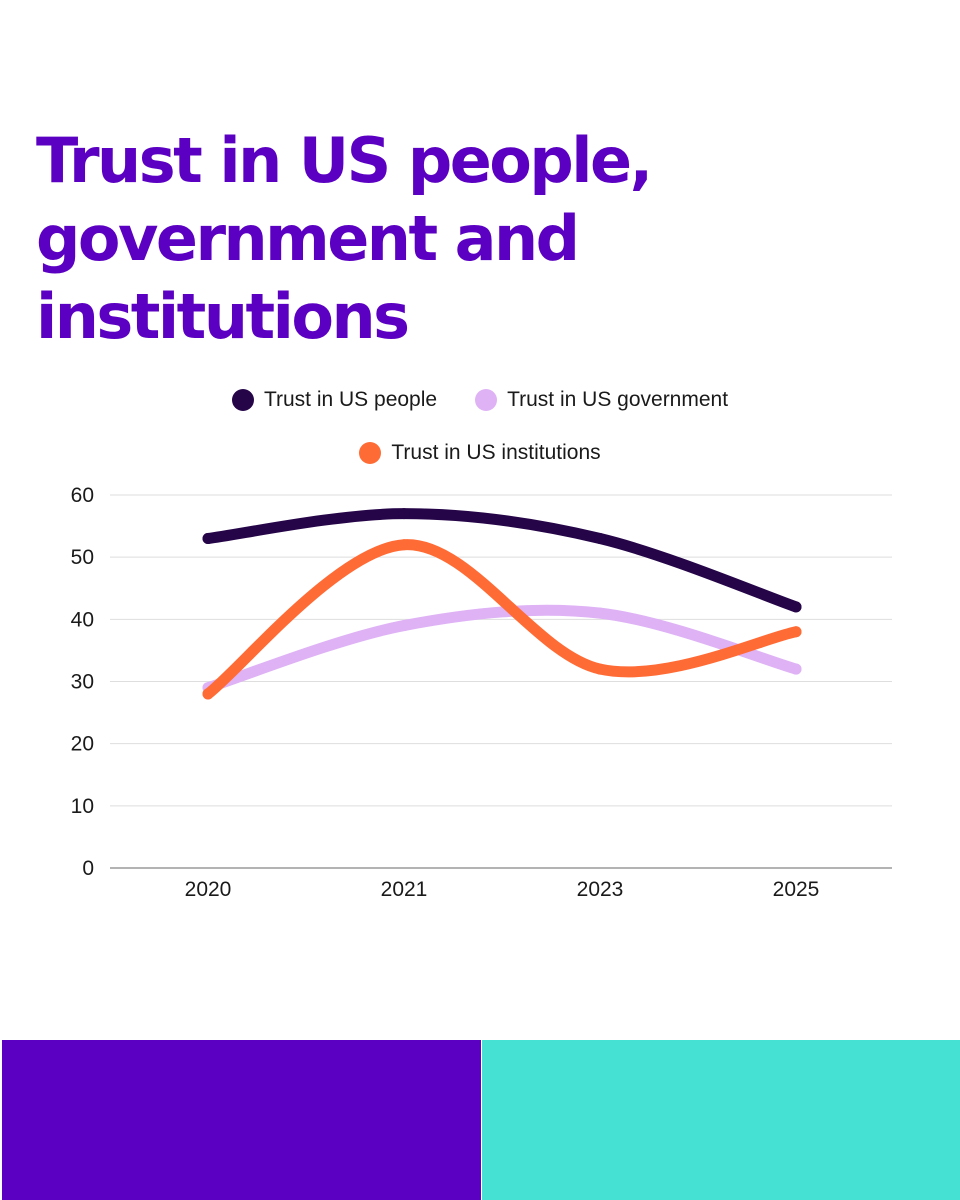 The height and width of the screenshot is (1200, 960). What do you see at coordinates (721, 1120) in the screenshot?
I see `footer-band-teal` at bounding box center [721, 1120].